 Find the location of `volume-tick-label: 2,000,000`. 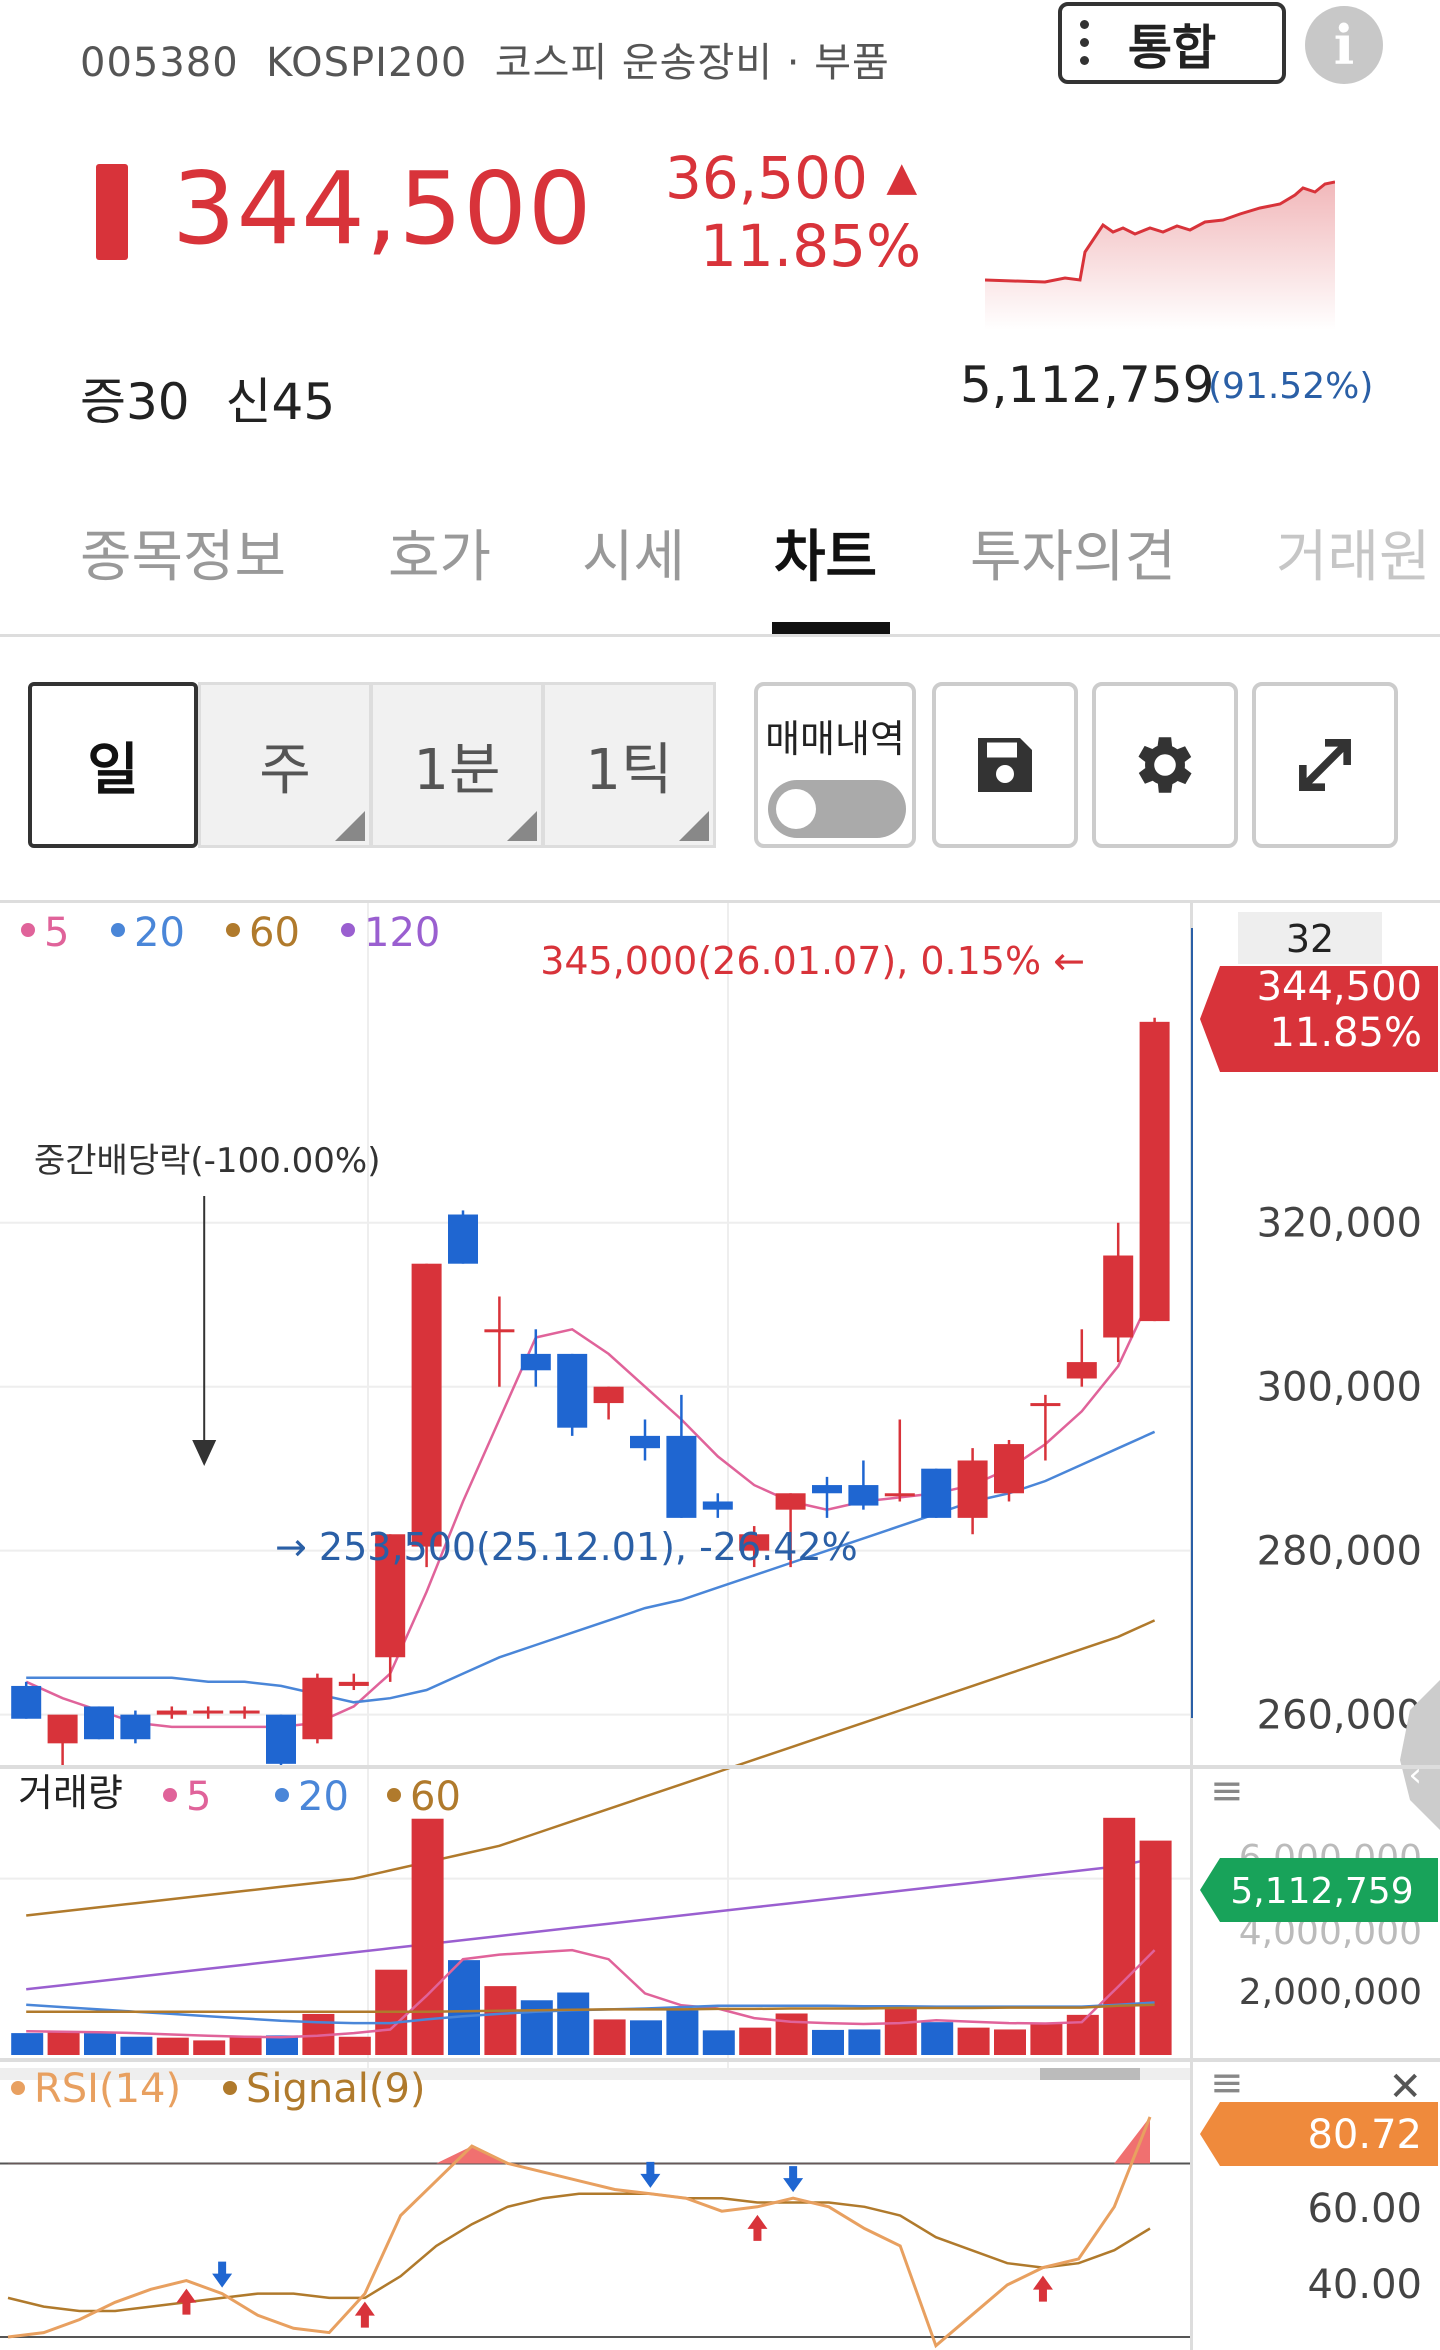

volume-tick-label: 2,000,000 is located at coordinates (1330, 1992).